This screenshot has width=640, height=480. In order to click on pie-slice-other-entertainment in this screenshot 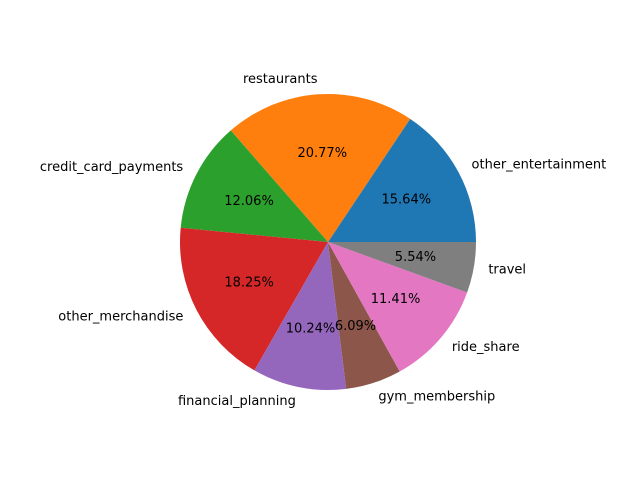, I will do `click(402, 180)`.